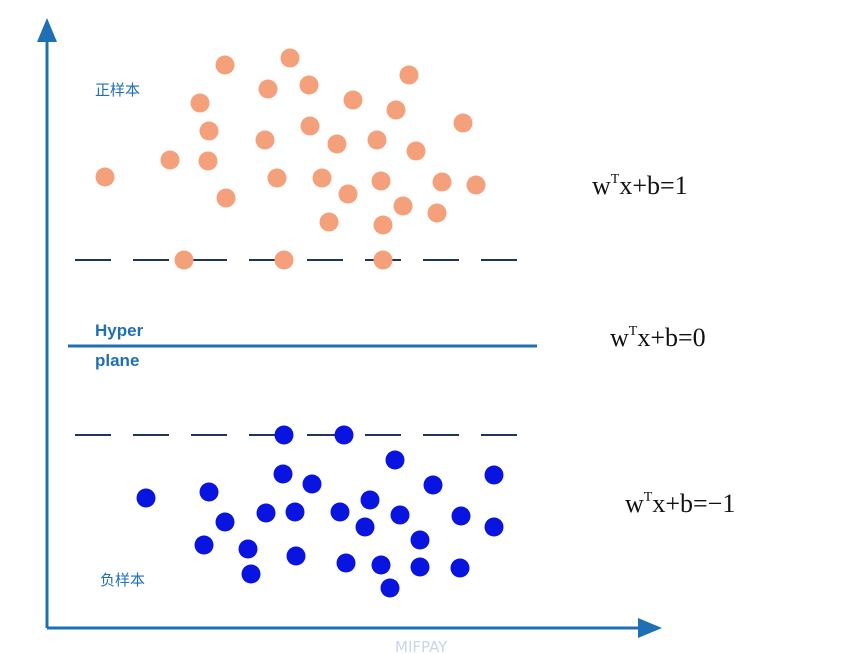  What do you see at coordinates (650, 628) in the screenshot?
I see `x-arrow` at bounding box center [650, 628].